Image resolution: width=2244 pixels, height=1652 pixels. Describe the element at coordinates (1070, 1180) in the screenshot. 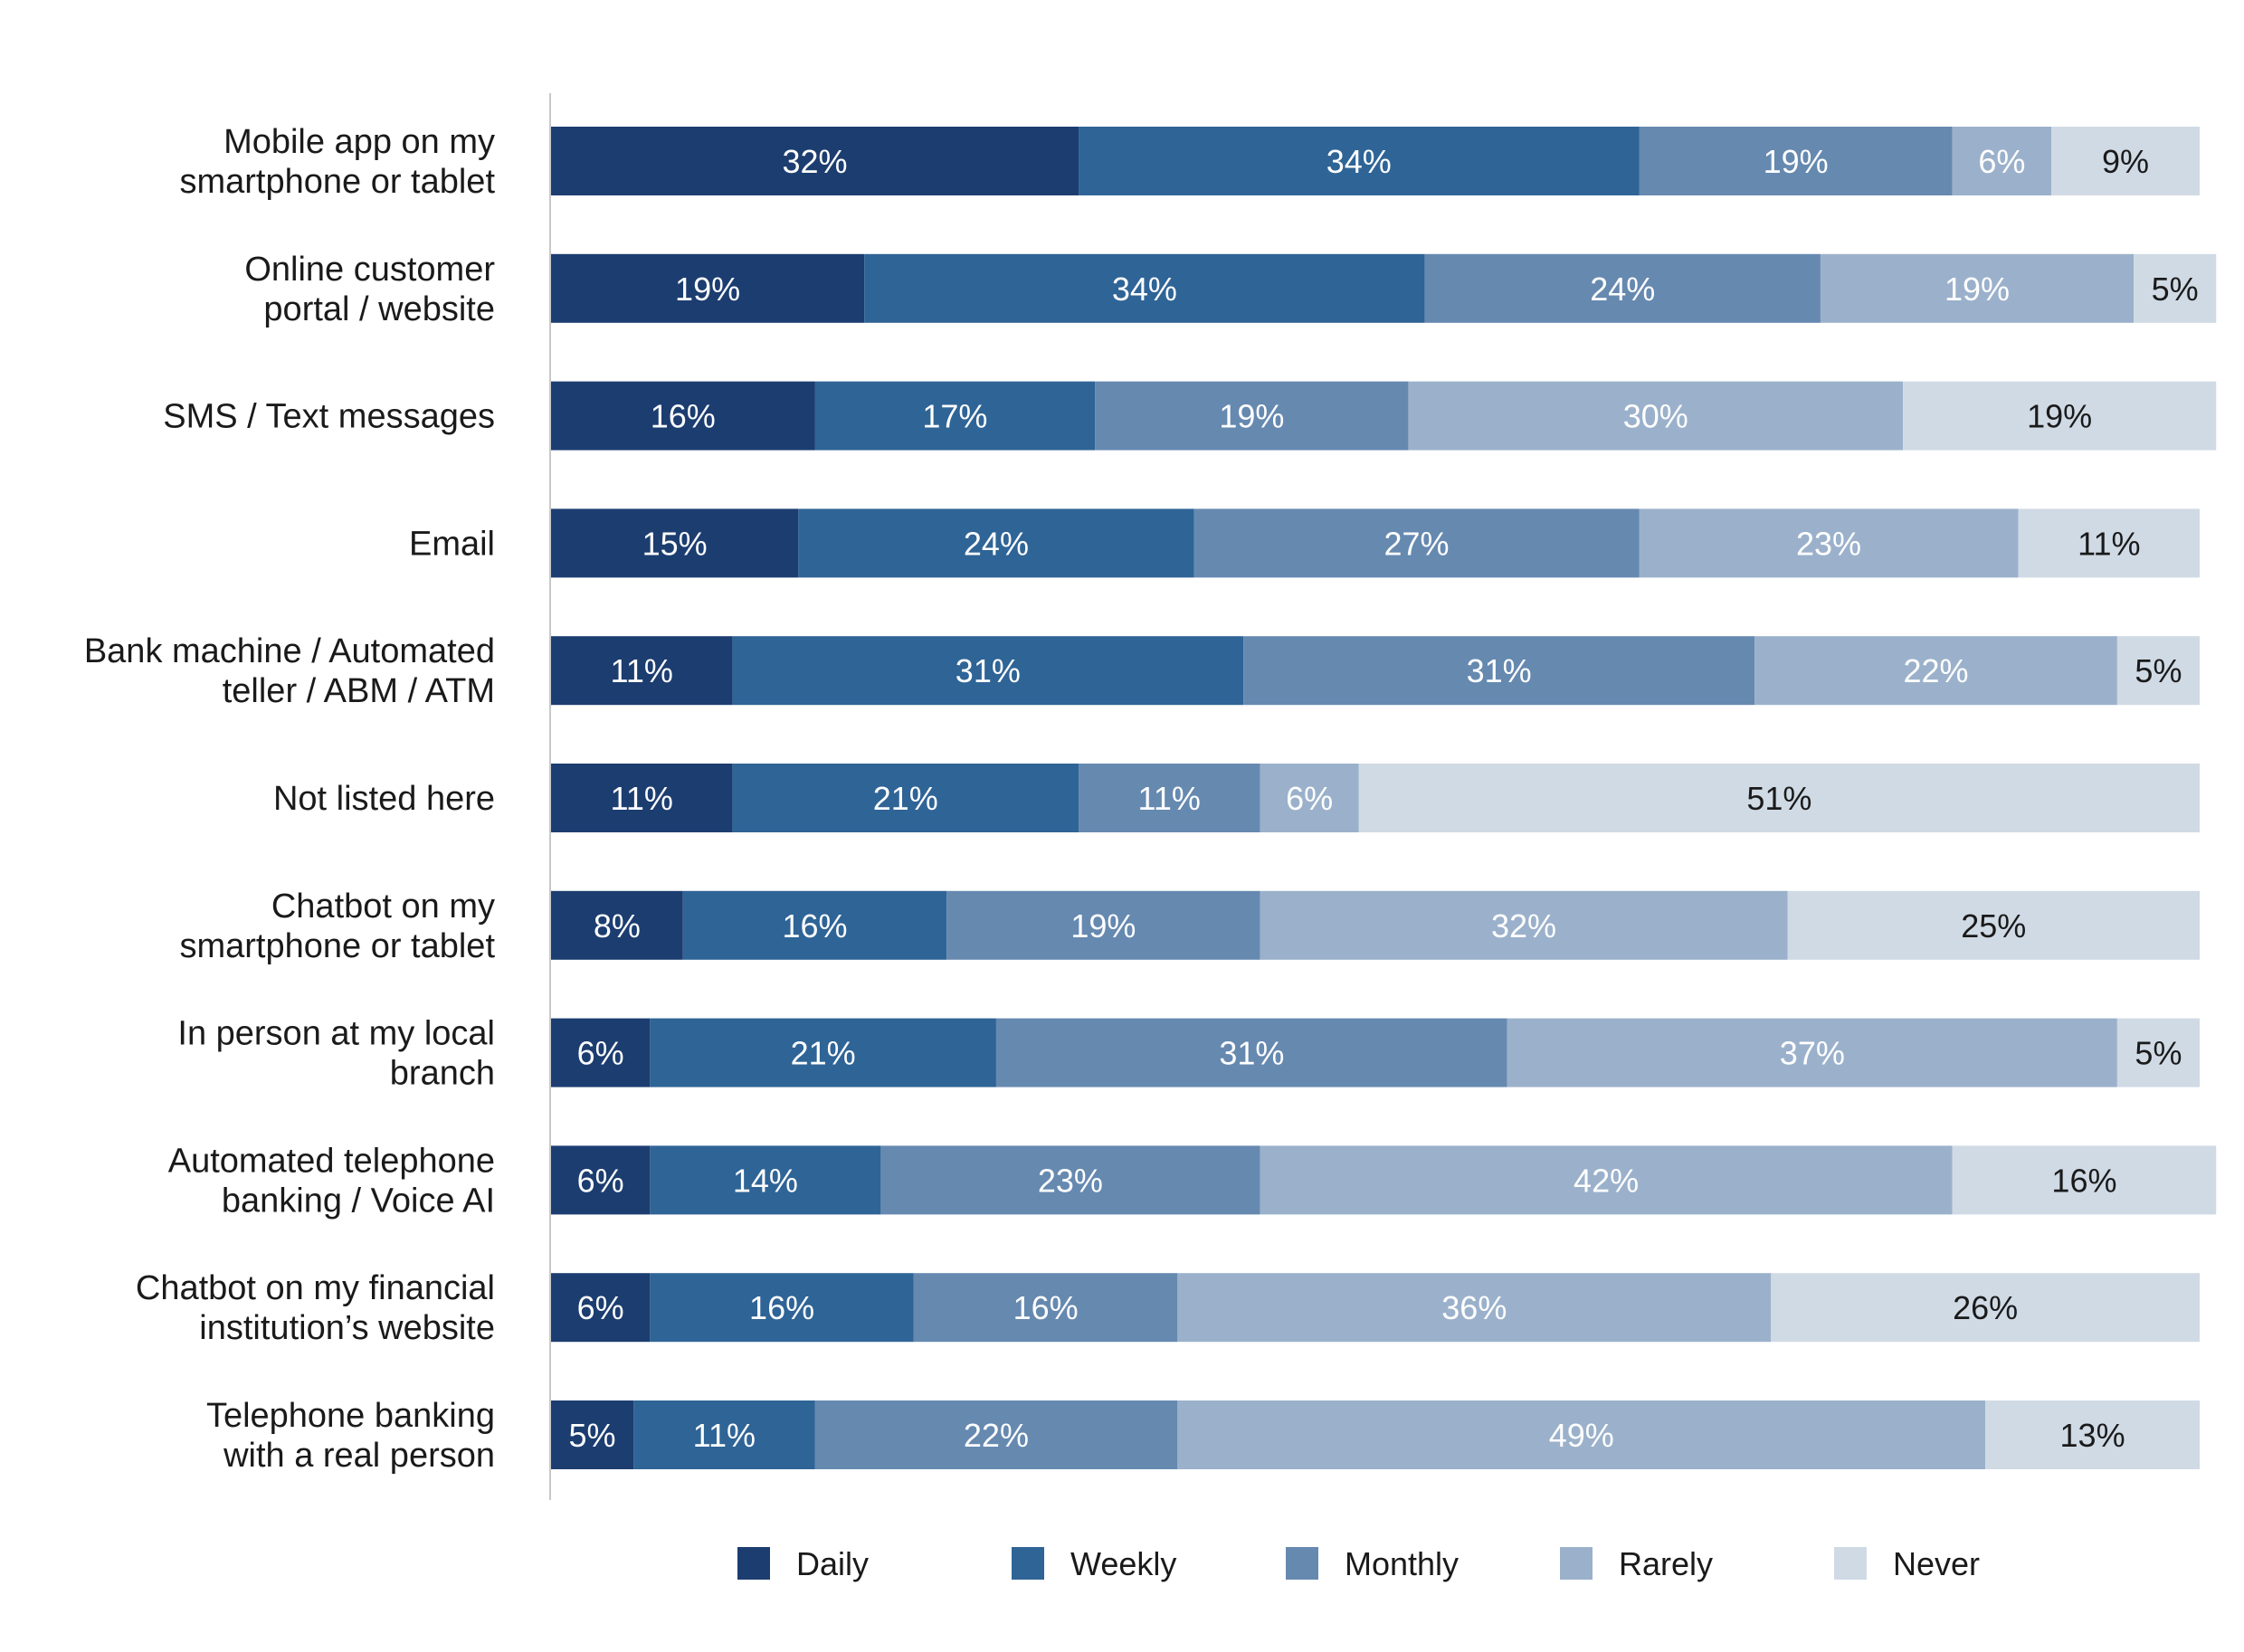

I see `bar-segment-monthly-automated-telephone-banking-voice-ai` at that location.